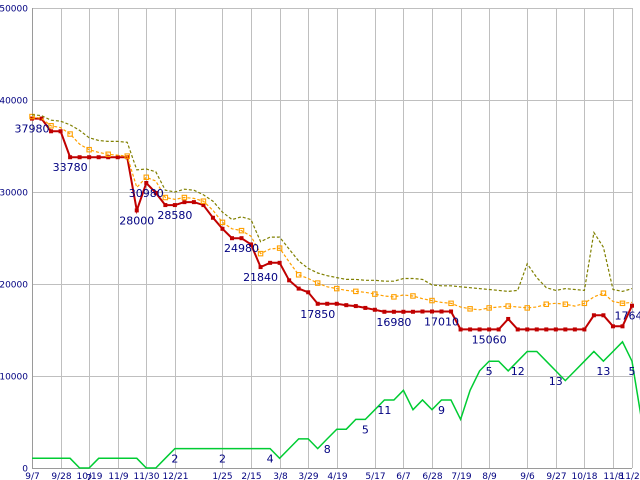 The height and width of the screenshot is (480, 640). Describe the element at coordinates (280, 476) in the screenshot. I see `x-axis-tick-label: 3/8` at that location.